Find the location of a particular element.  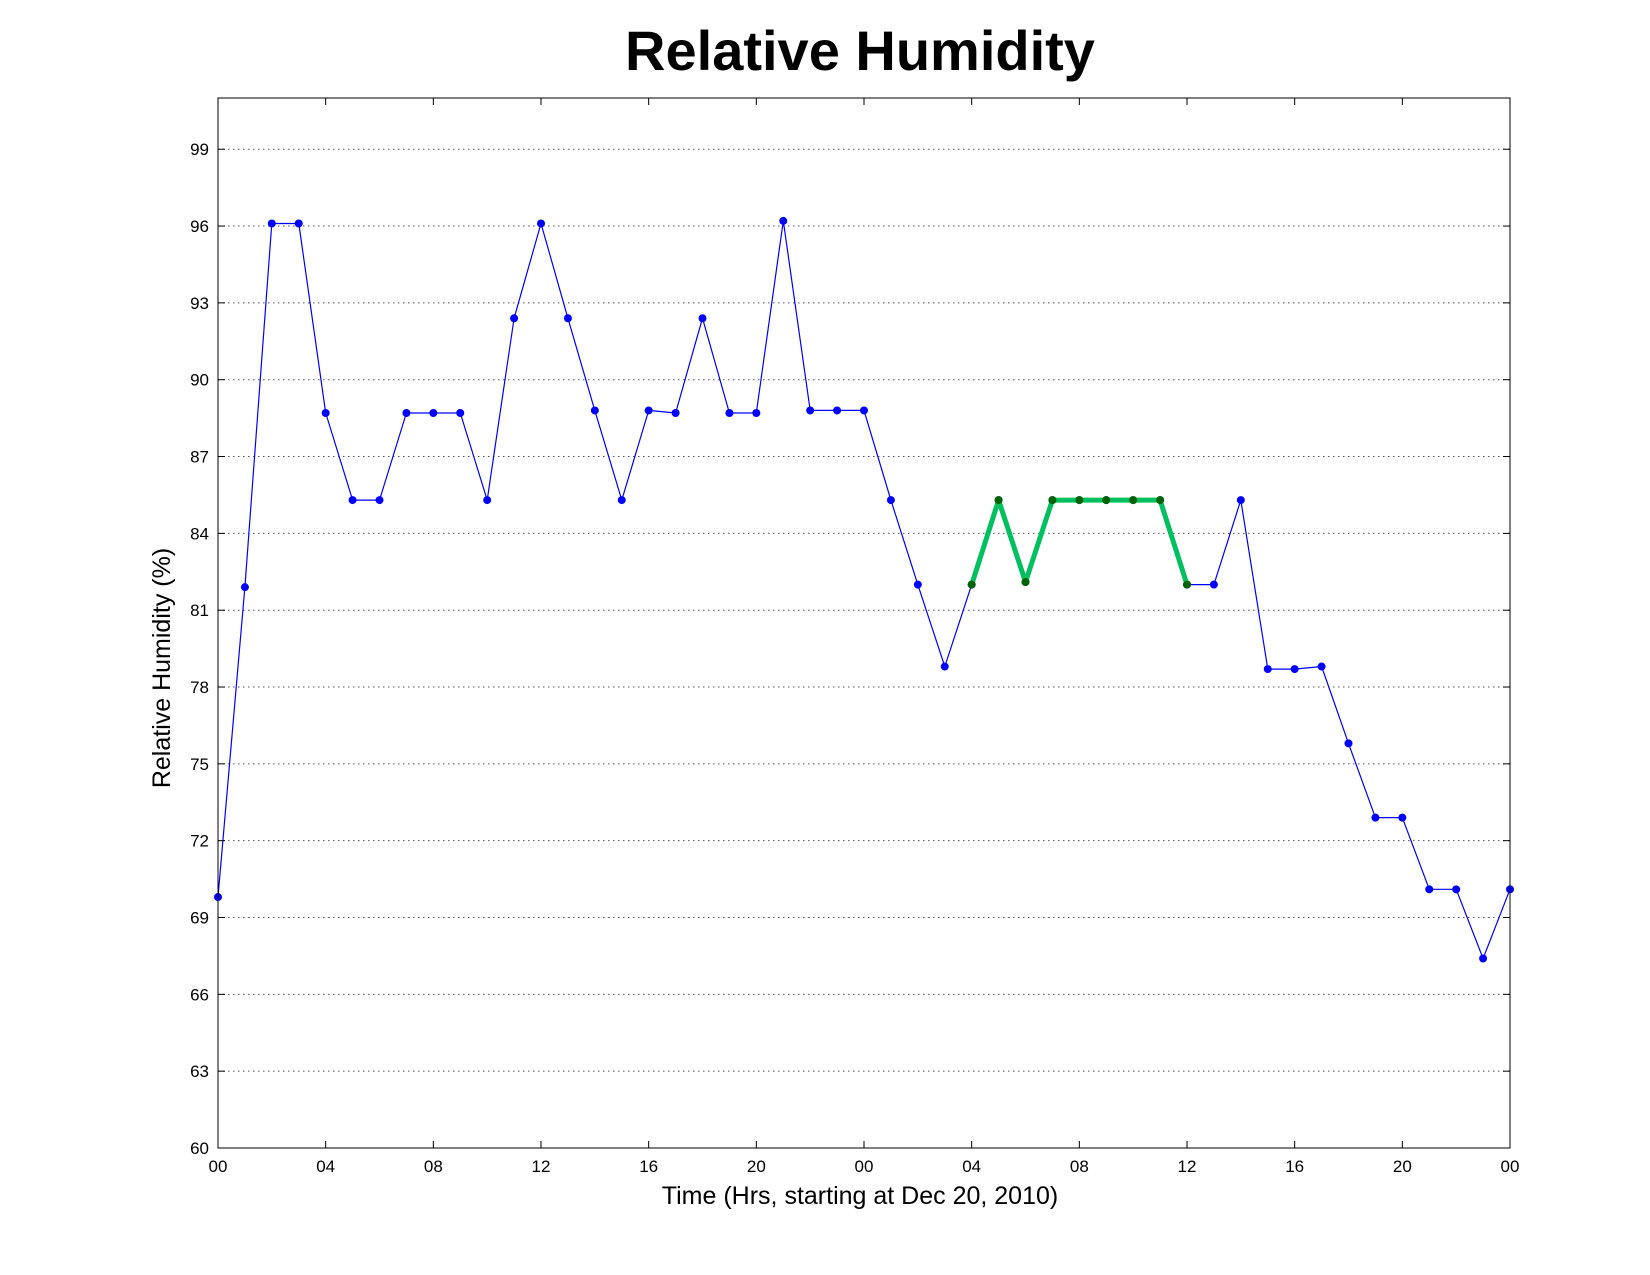

y-tick-label: 81 is located at coordinates (199, 610).